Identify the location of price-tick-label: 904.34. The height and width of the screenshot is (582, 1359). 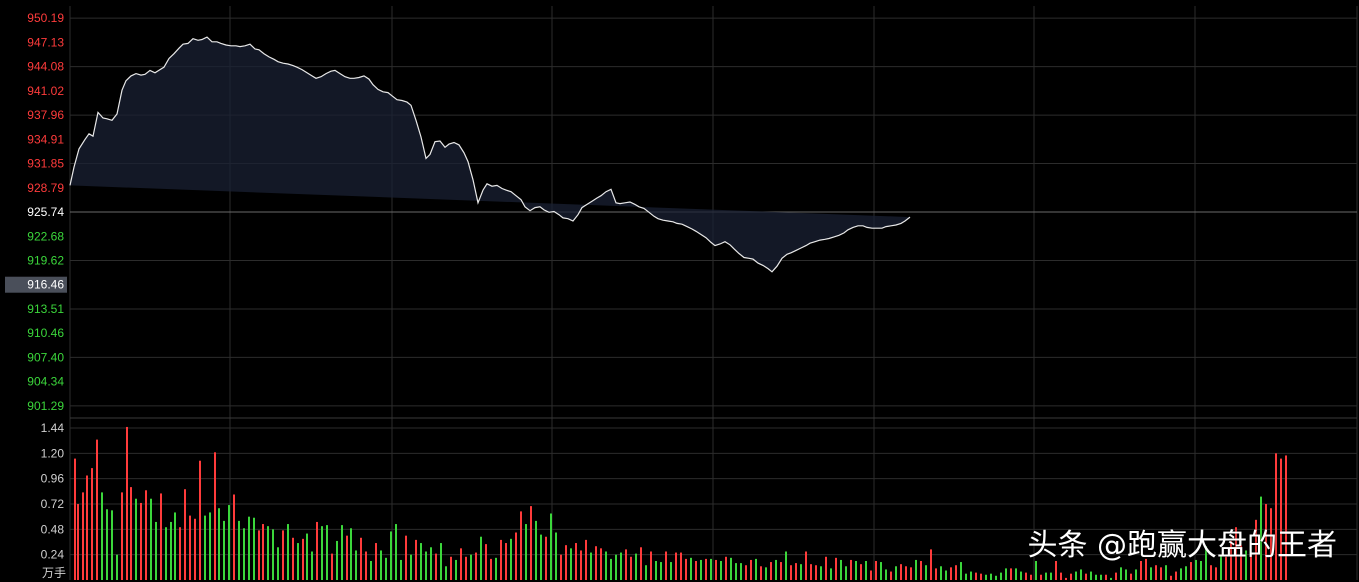
(45, 382).